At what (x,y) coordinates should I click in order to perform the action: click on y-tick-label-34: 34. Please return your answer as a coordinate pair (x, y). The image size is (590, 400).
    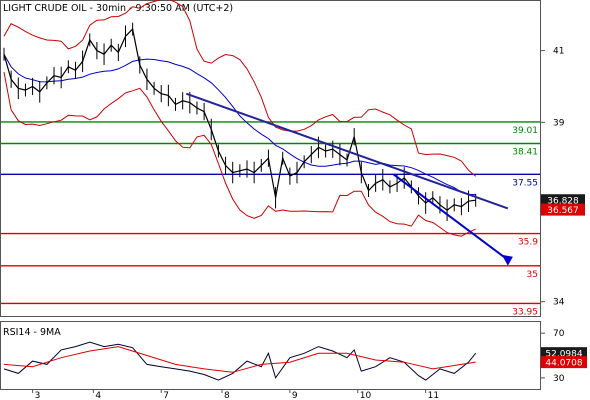
    Looking at the image, I should click on (559, 303).